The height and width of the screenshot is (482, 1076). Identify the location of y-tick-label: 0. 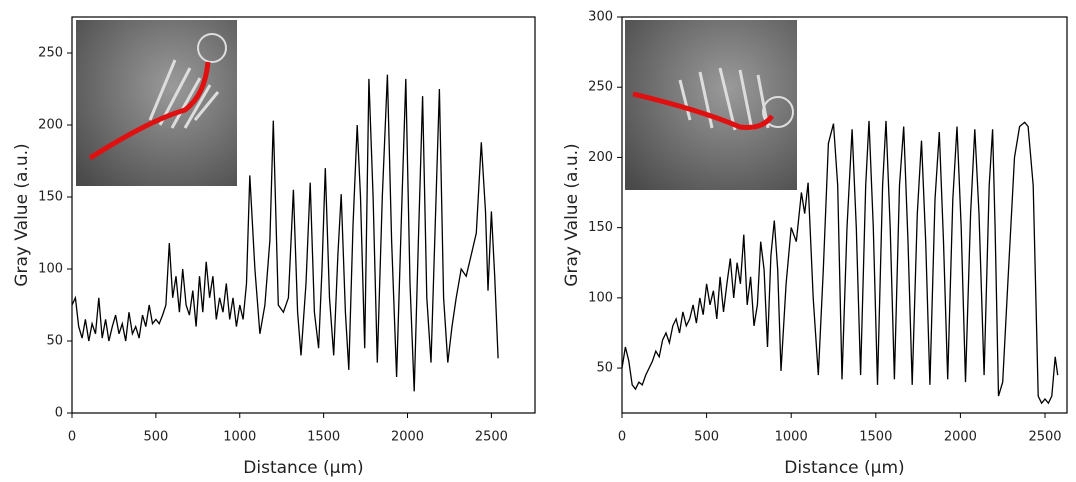
(59, 413).